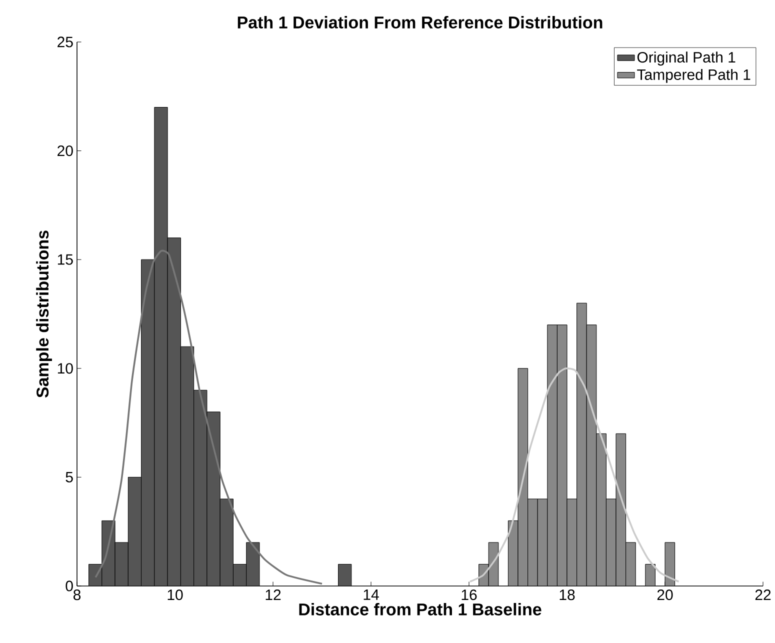  What do you see at coordinates (567, 595) in the screenshot?
I see `x-tick-label: 18` at bounding box center [567, 595].